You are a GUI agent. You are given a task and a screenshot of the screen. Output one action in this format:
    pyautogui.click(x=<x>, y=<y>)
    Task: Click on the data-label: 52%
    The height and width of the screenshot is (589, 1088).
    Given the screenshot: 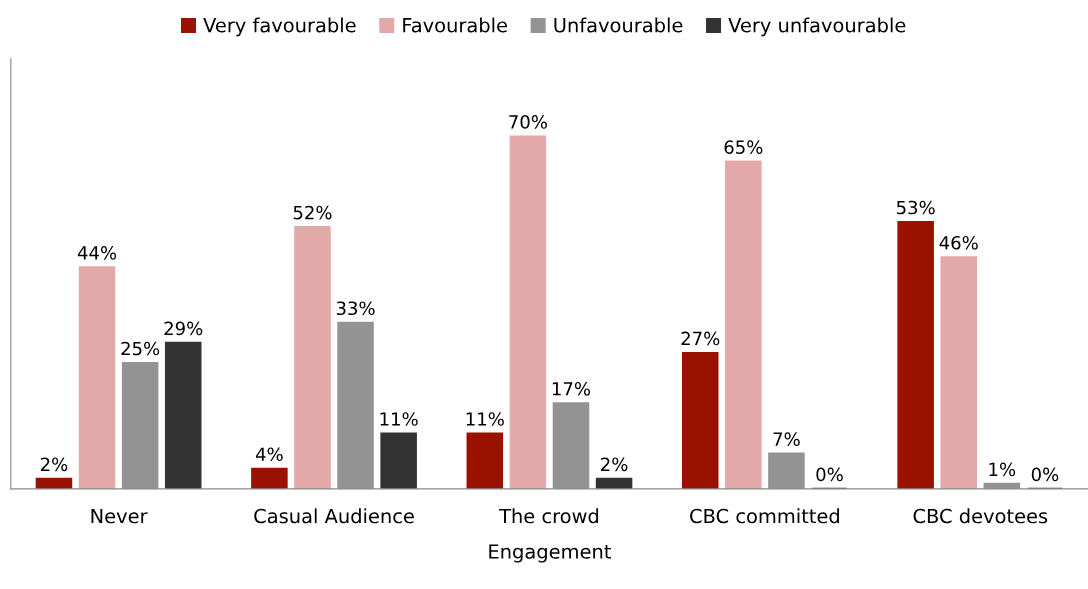 What is the action you would take?
    pyautogui.click(x=312, y=212)
    